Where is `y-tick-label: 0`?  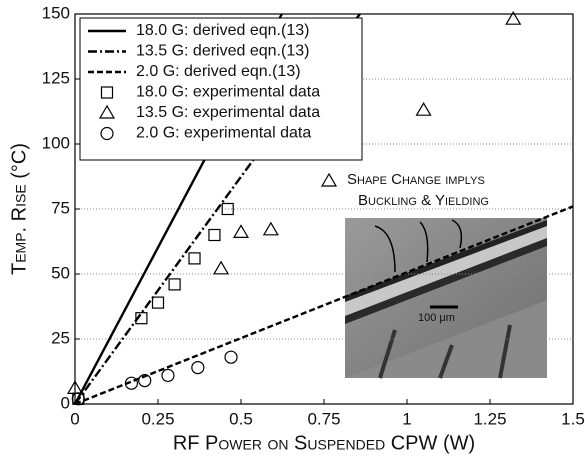
y-tick-label: 0 is located at coordinates (65, 402).